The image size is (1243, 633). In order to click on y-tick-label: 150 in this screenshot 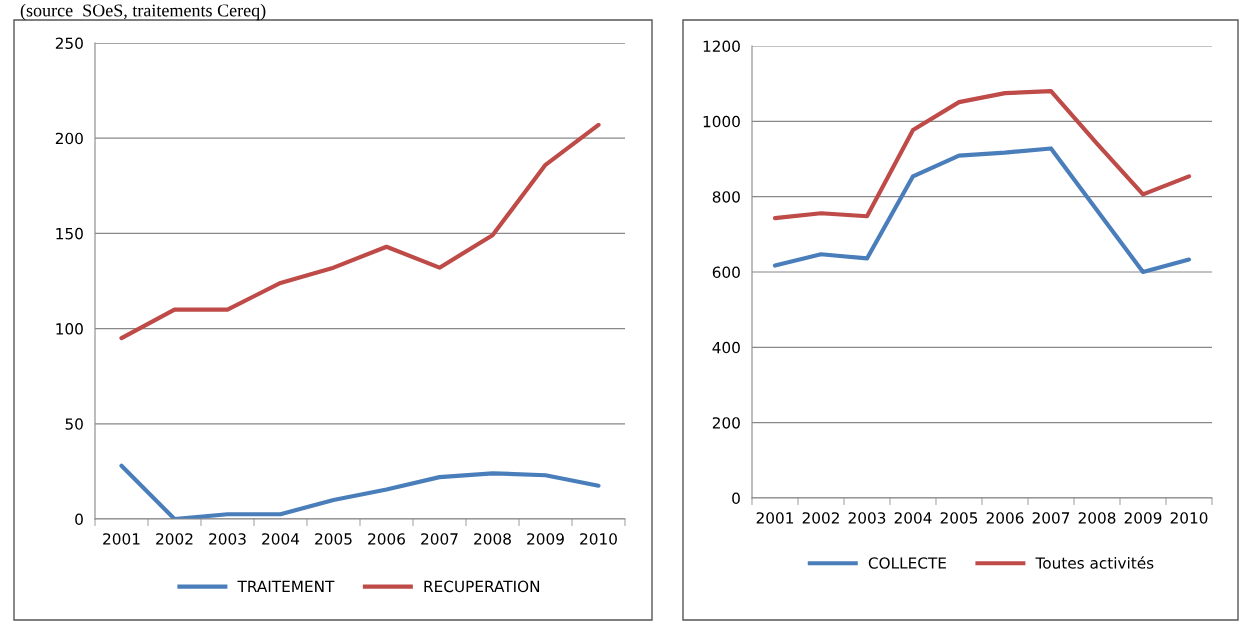, I will do `click(69, 233)`.